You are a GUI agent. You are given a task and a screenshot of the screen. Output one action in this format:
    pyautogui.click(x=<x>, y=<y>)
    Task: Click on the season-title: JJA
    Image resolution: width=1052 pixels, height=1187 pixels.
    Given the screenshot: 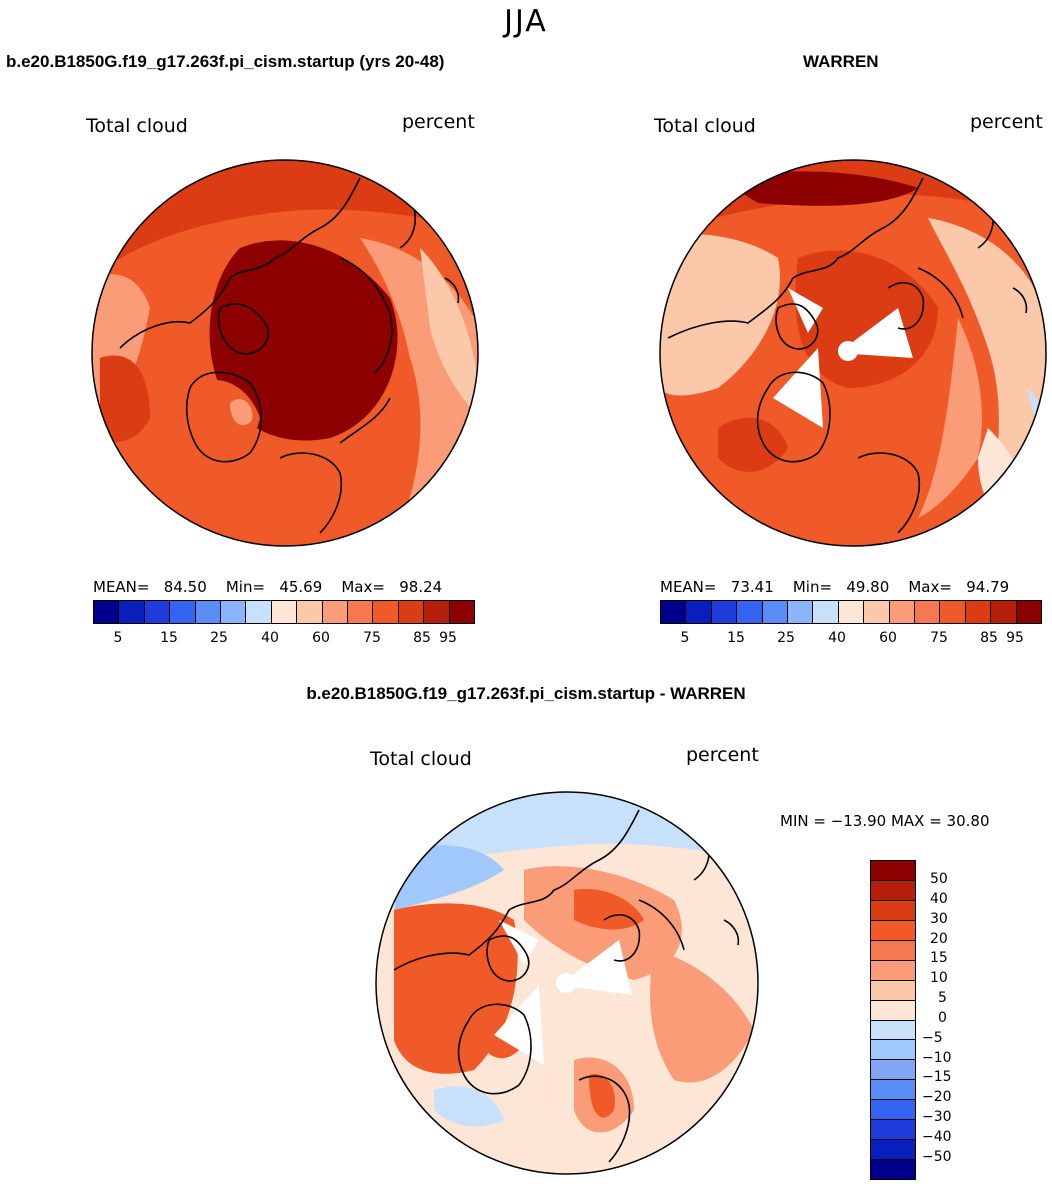 What is the action you would take?
    pyautogui.click(x=526, y=21)
    